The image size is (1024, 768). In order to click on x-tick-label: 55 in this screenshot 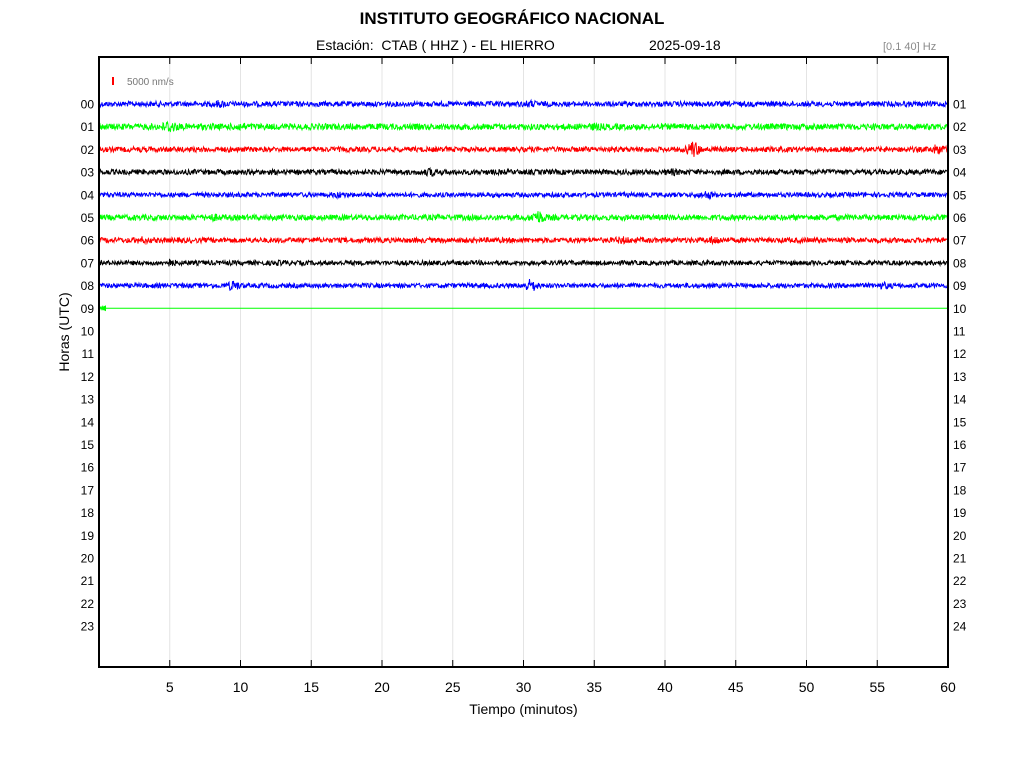, I will do `click(877, 687)`.